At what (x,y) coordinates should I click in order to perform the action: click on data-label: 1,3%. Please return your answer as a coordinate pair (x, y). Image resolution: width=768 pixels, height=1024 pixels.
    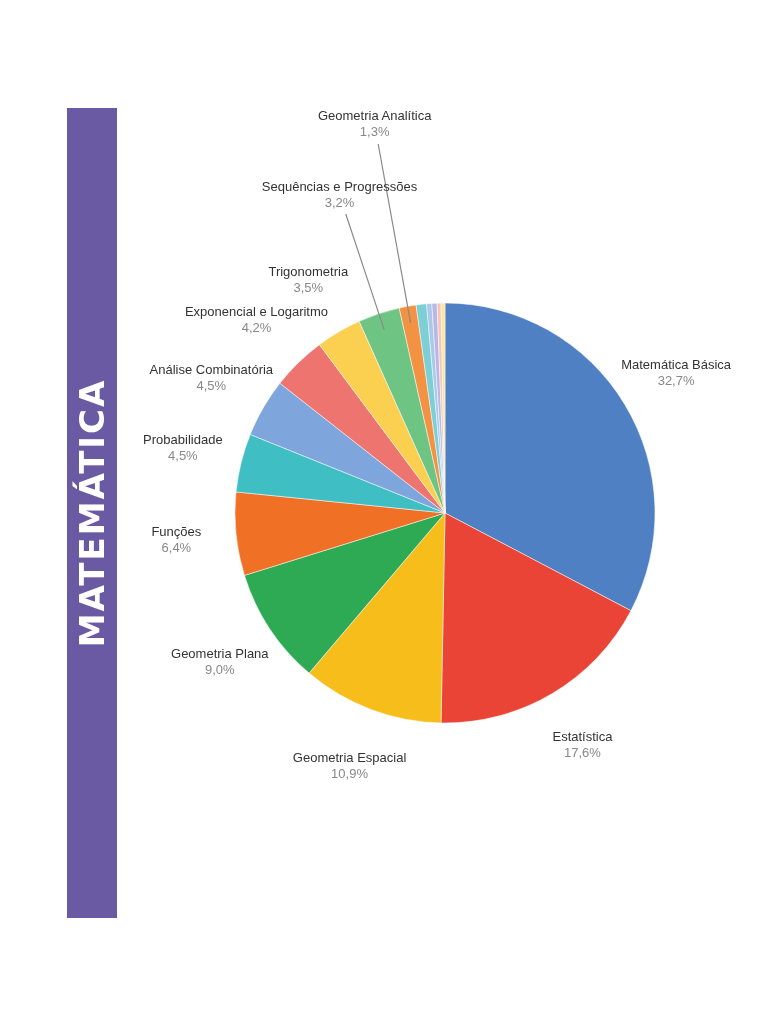
    Looking at the image, I should click on (374, 132).